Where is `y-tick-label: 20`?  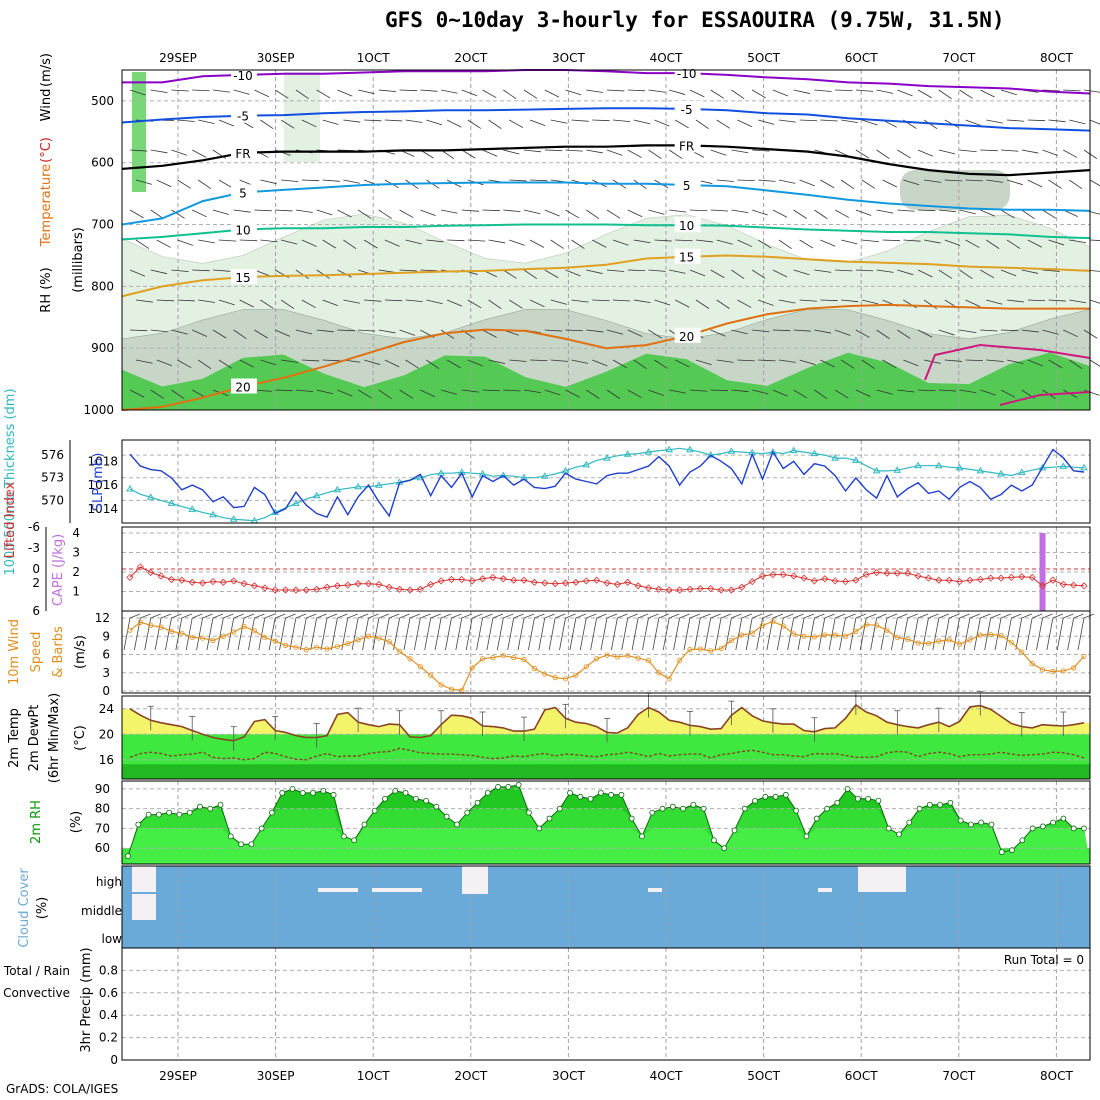 y-tick-label: 20 is located at coordinates (106, 734).